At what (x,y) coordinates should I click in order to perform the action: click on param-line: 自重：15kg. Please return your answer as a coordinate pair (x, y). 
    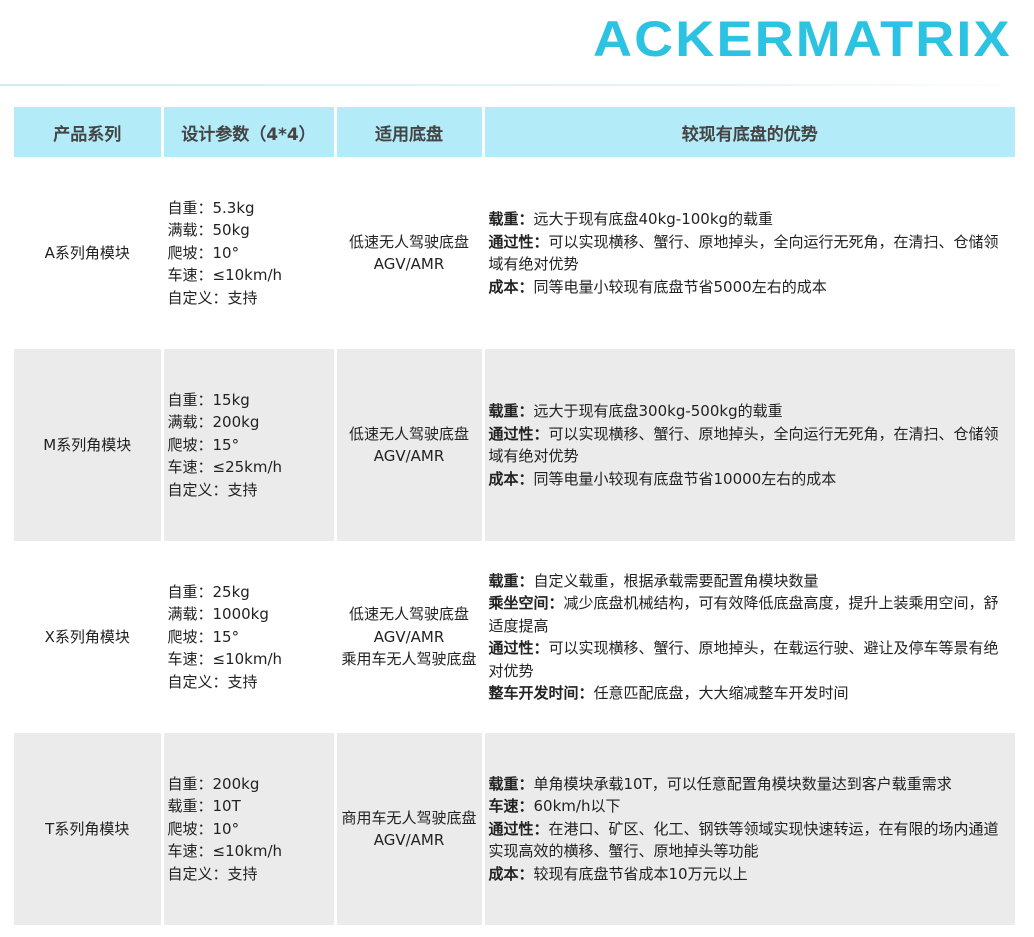
    Looking at the image, I should click on (208, 399).